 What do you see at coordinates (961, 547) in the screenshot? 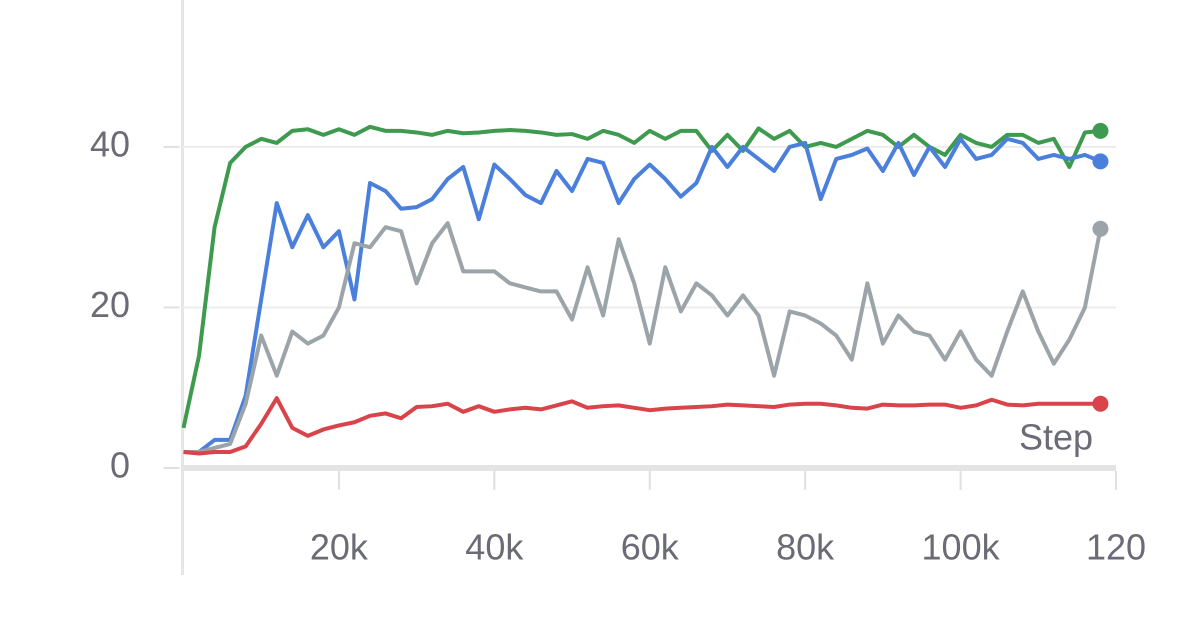
I see `x-tick-label: 100k` at bounding box center [961, 547].